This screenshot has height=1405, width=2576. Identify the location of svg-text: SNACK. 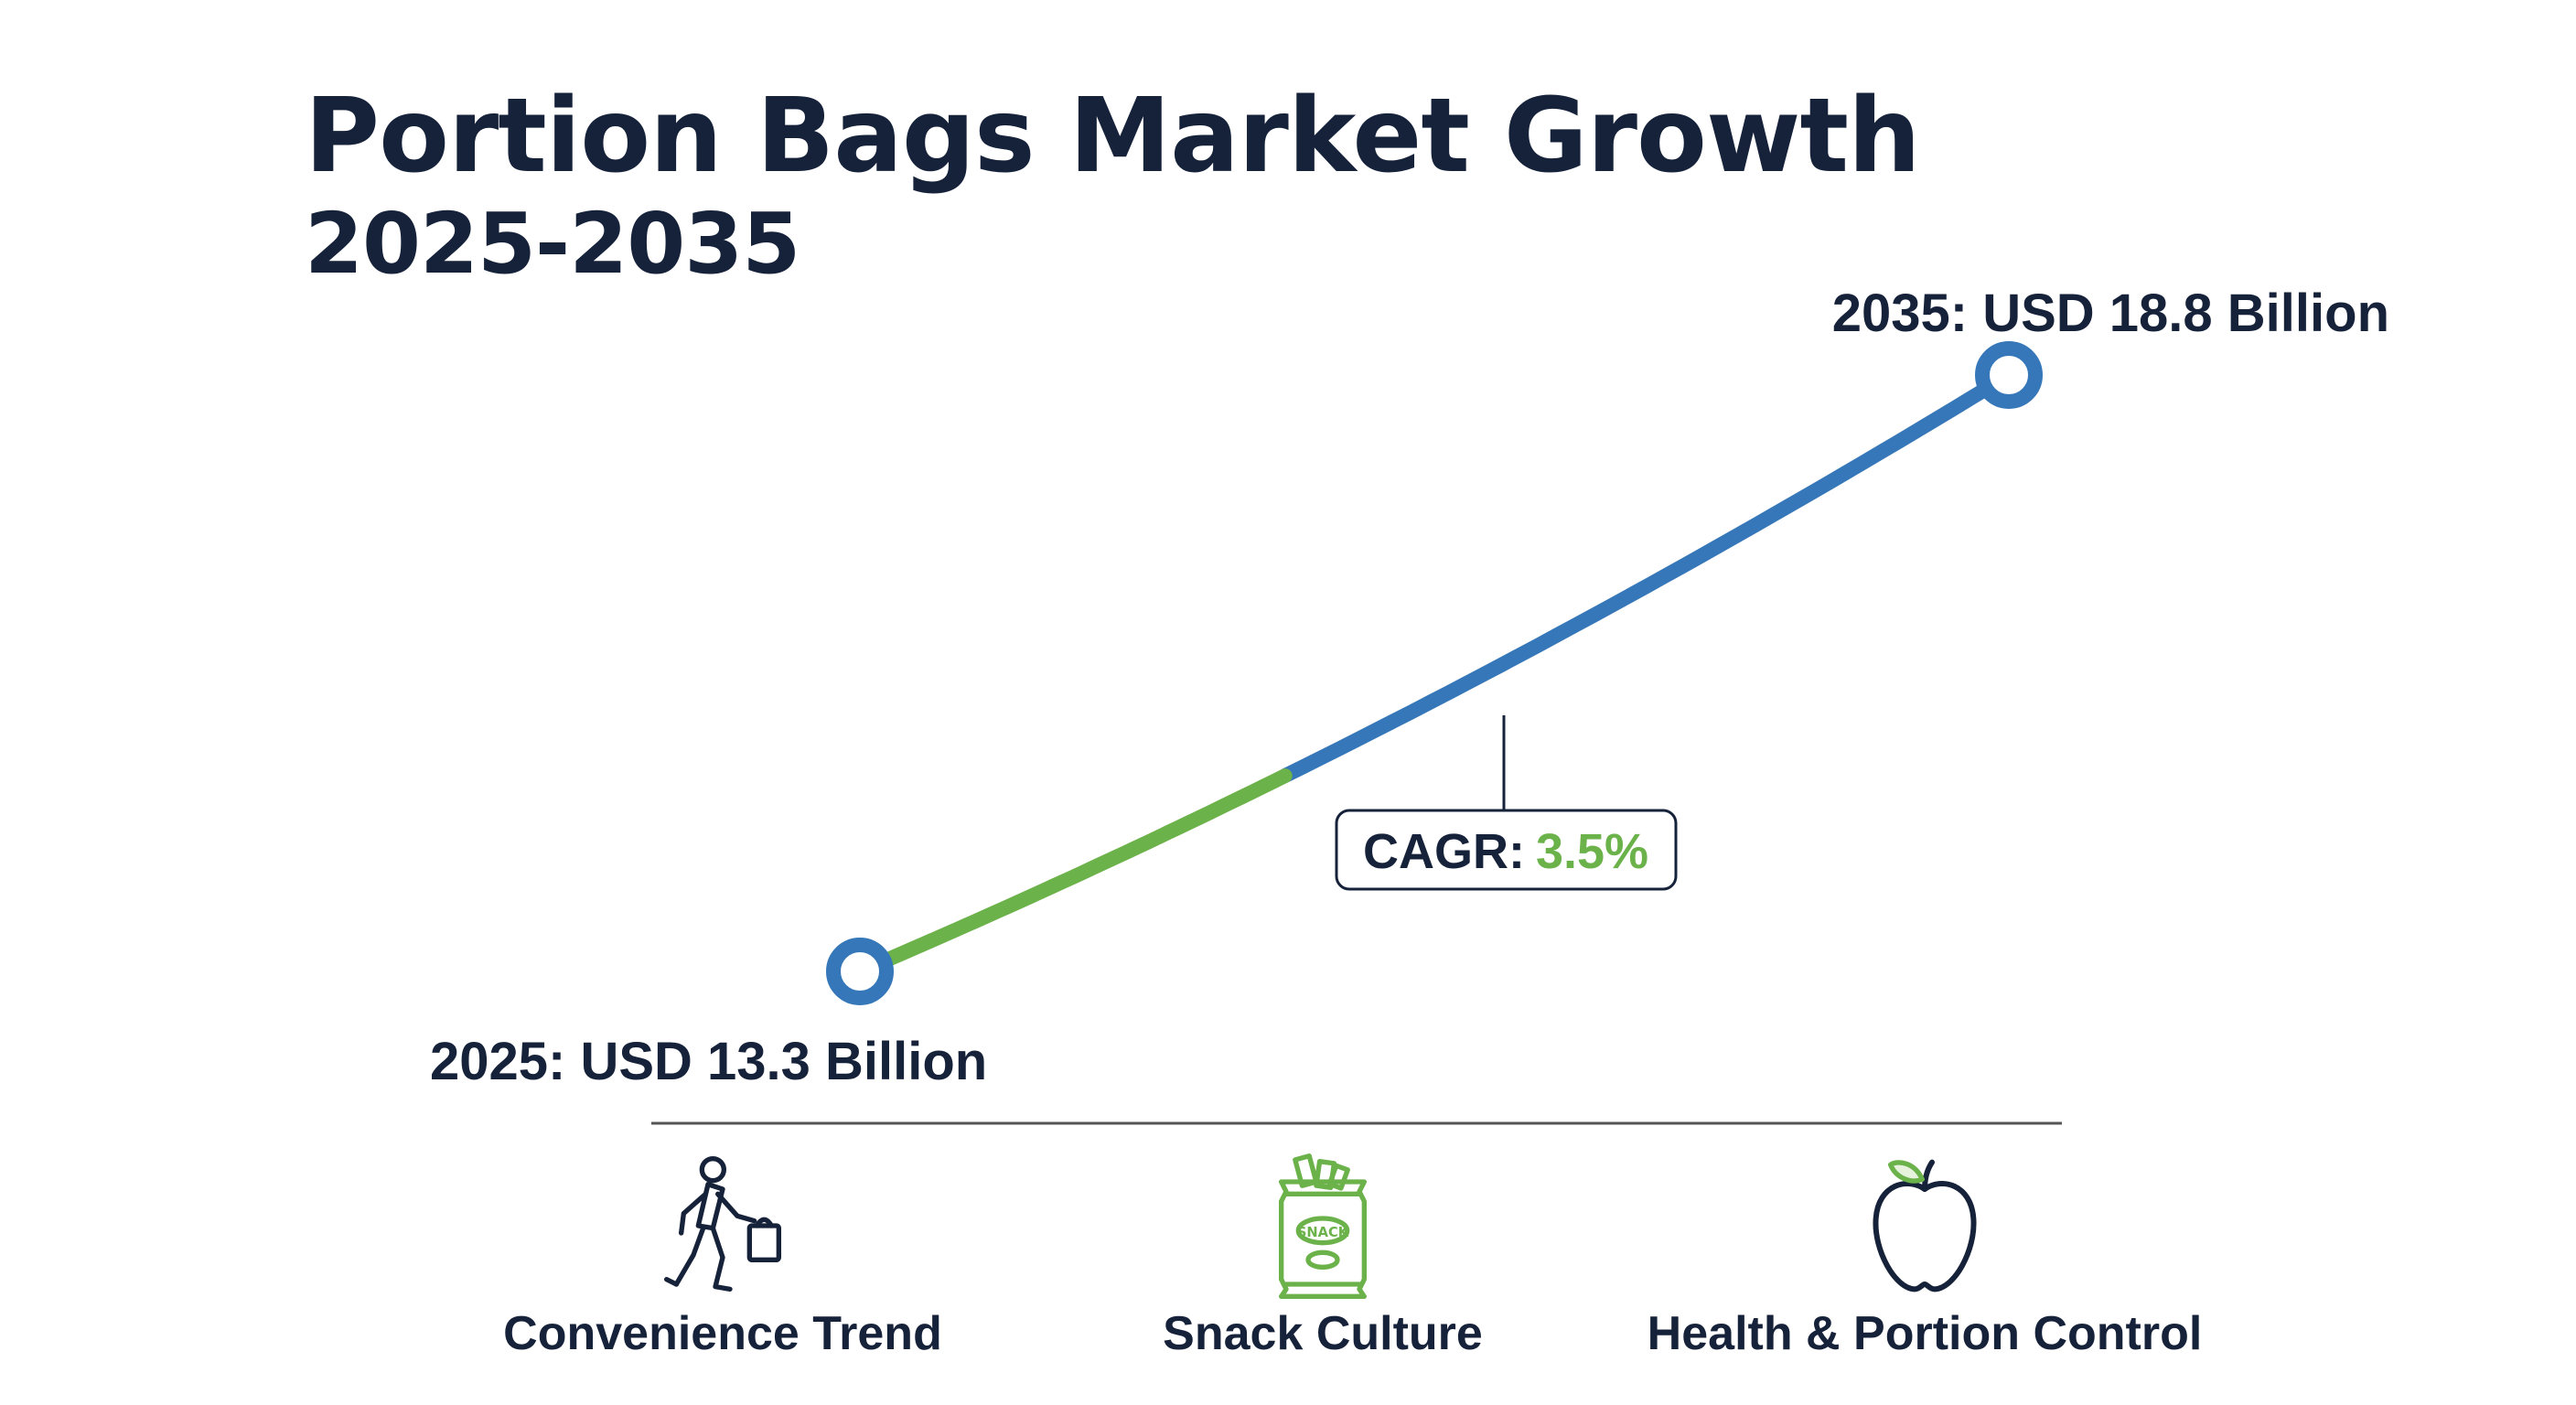
(1323, 1232).